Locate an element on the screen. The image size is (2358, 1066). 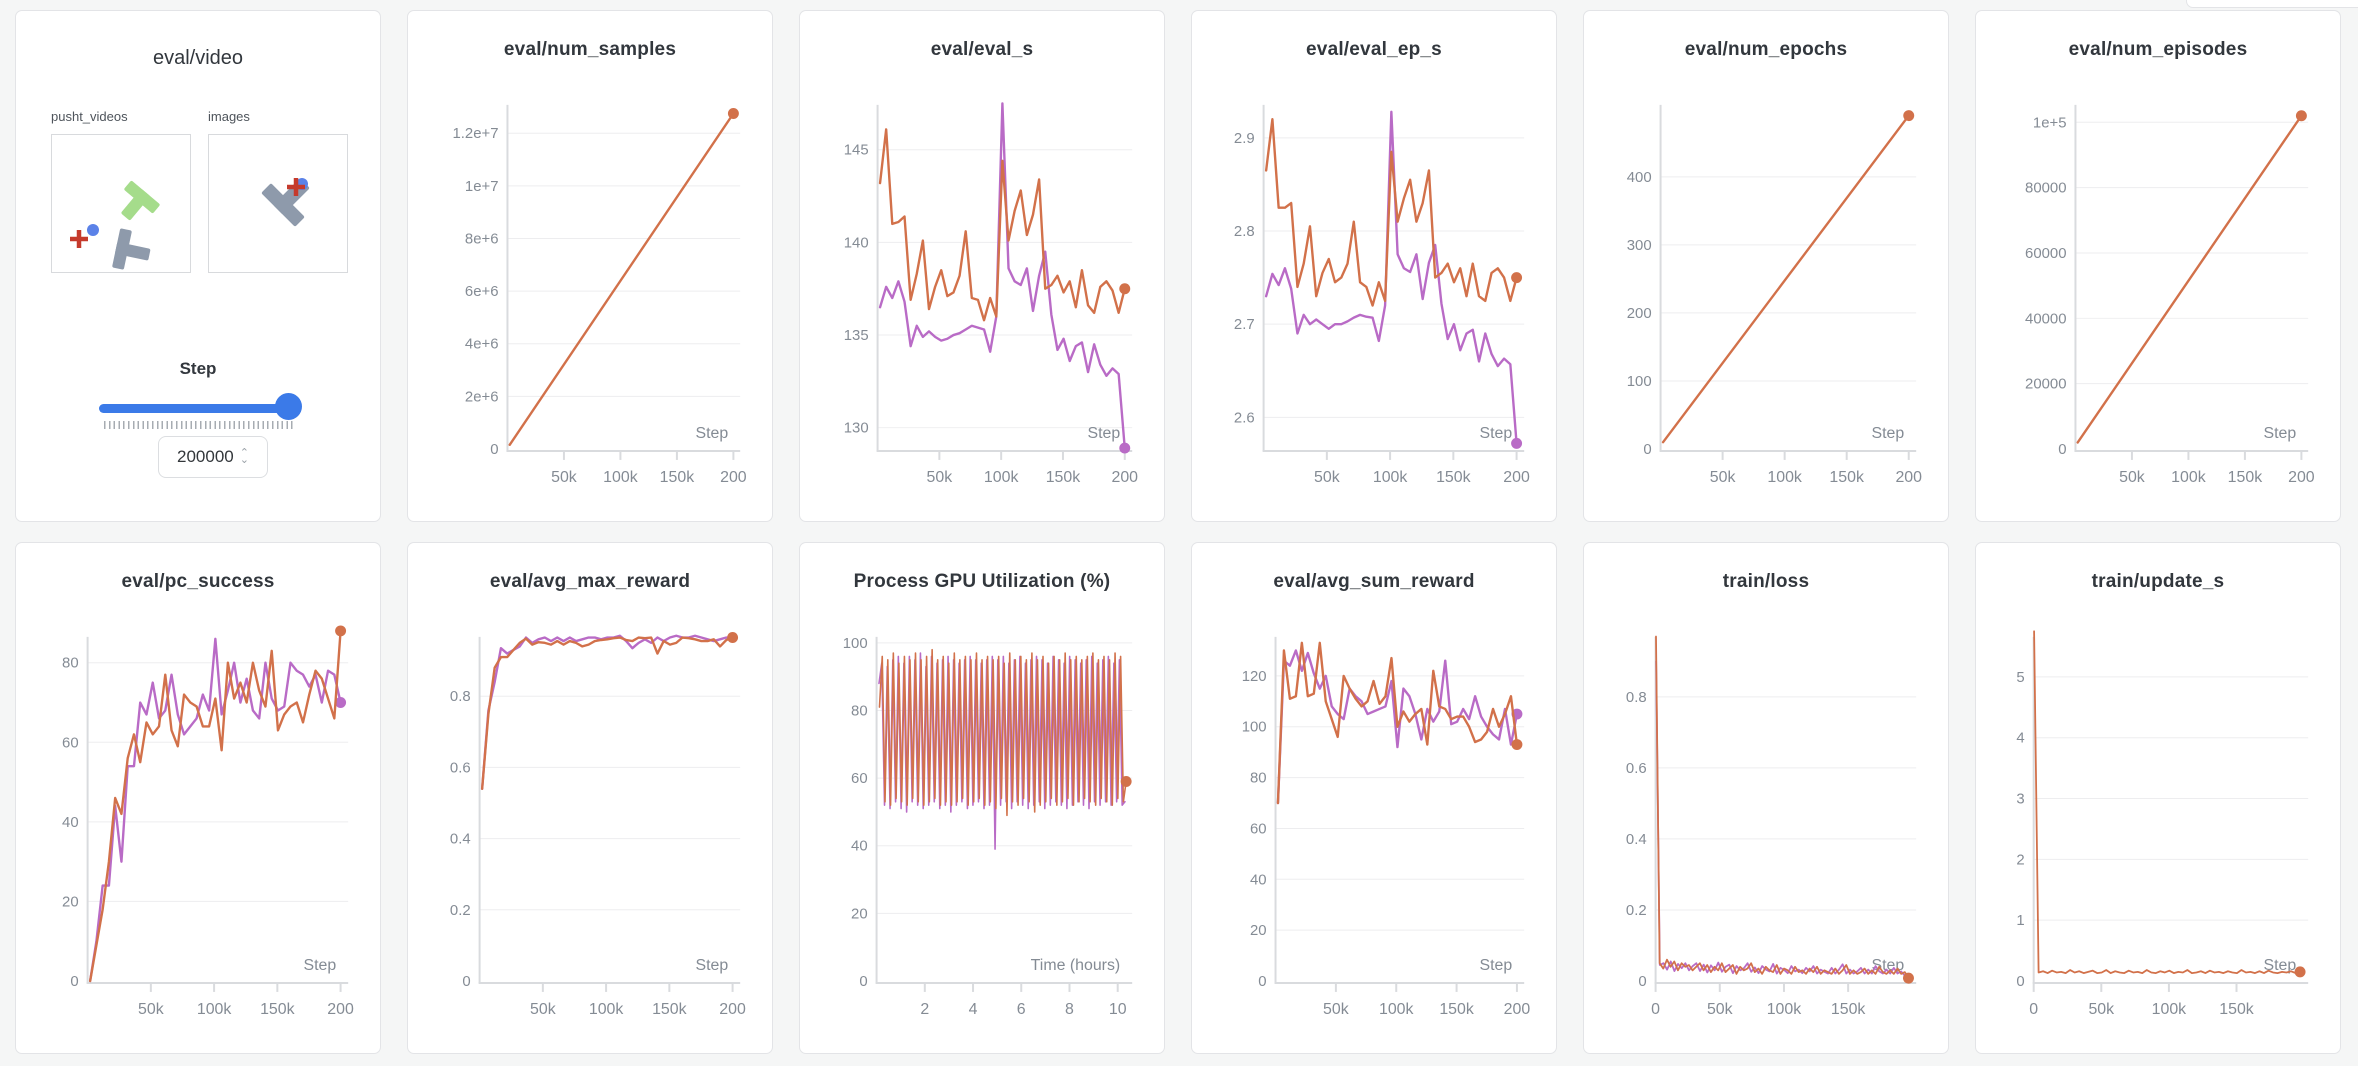
chart-title: eval/eval_s is located at coordinates (982, 49).